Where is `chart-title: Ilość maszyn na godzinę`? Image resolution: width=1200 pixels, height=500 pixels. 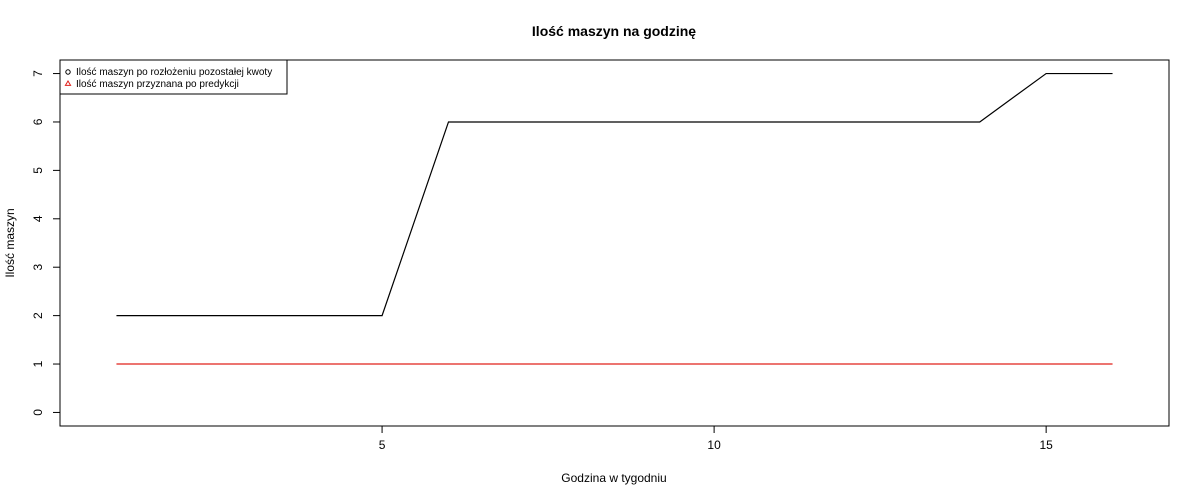
chart-title: Ilość maszyn na godzinę is located at coordinates (614, 31).